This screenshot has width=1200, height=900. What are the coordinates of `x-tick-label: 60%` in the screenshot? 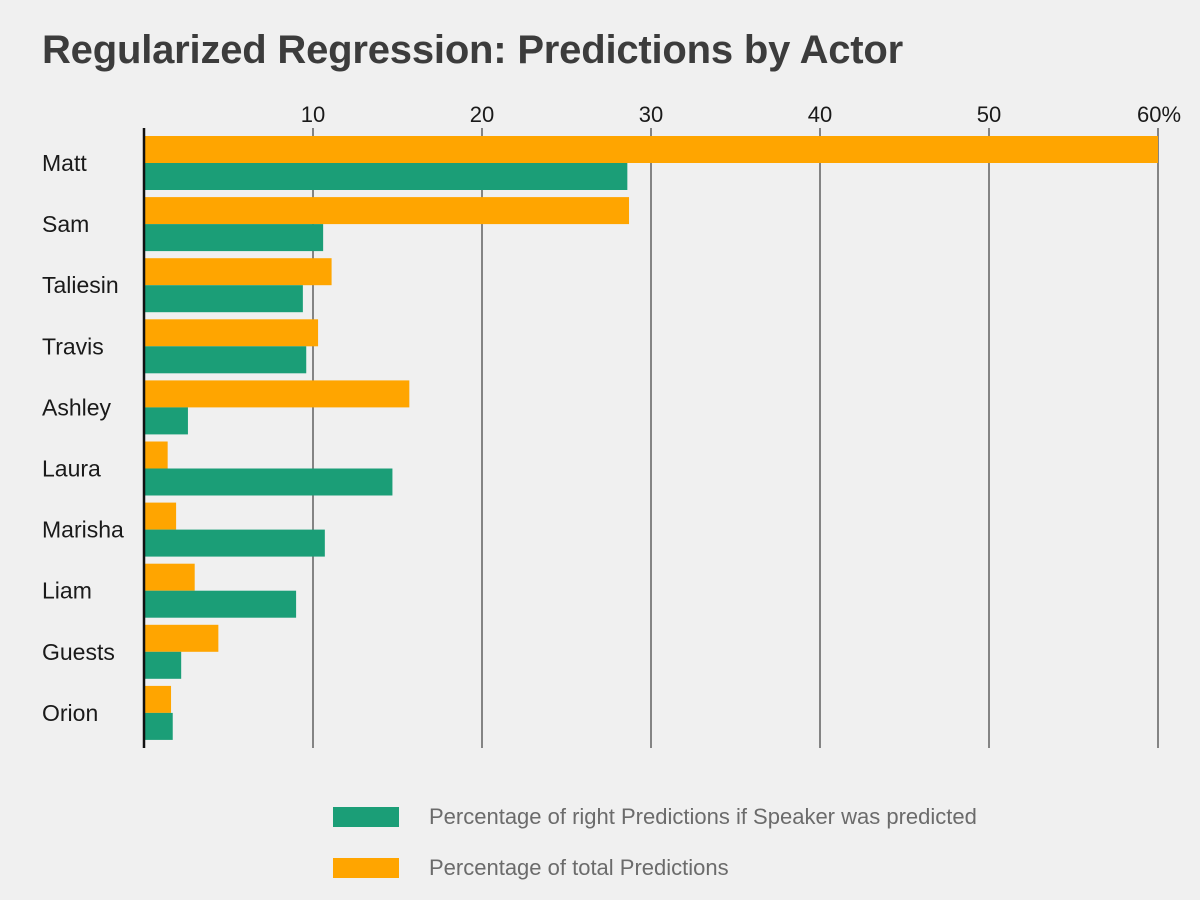 It's located at (1159, 114).